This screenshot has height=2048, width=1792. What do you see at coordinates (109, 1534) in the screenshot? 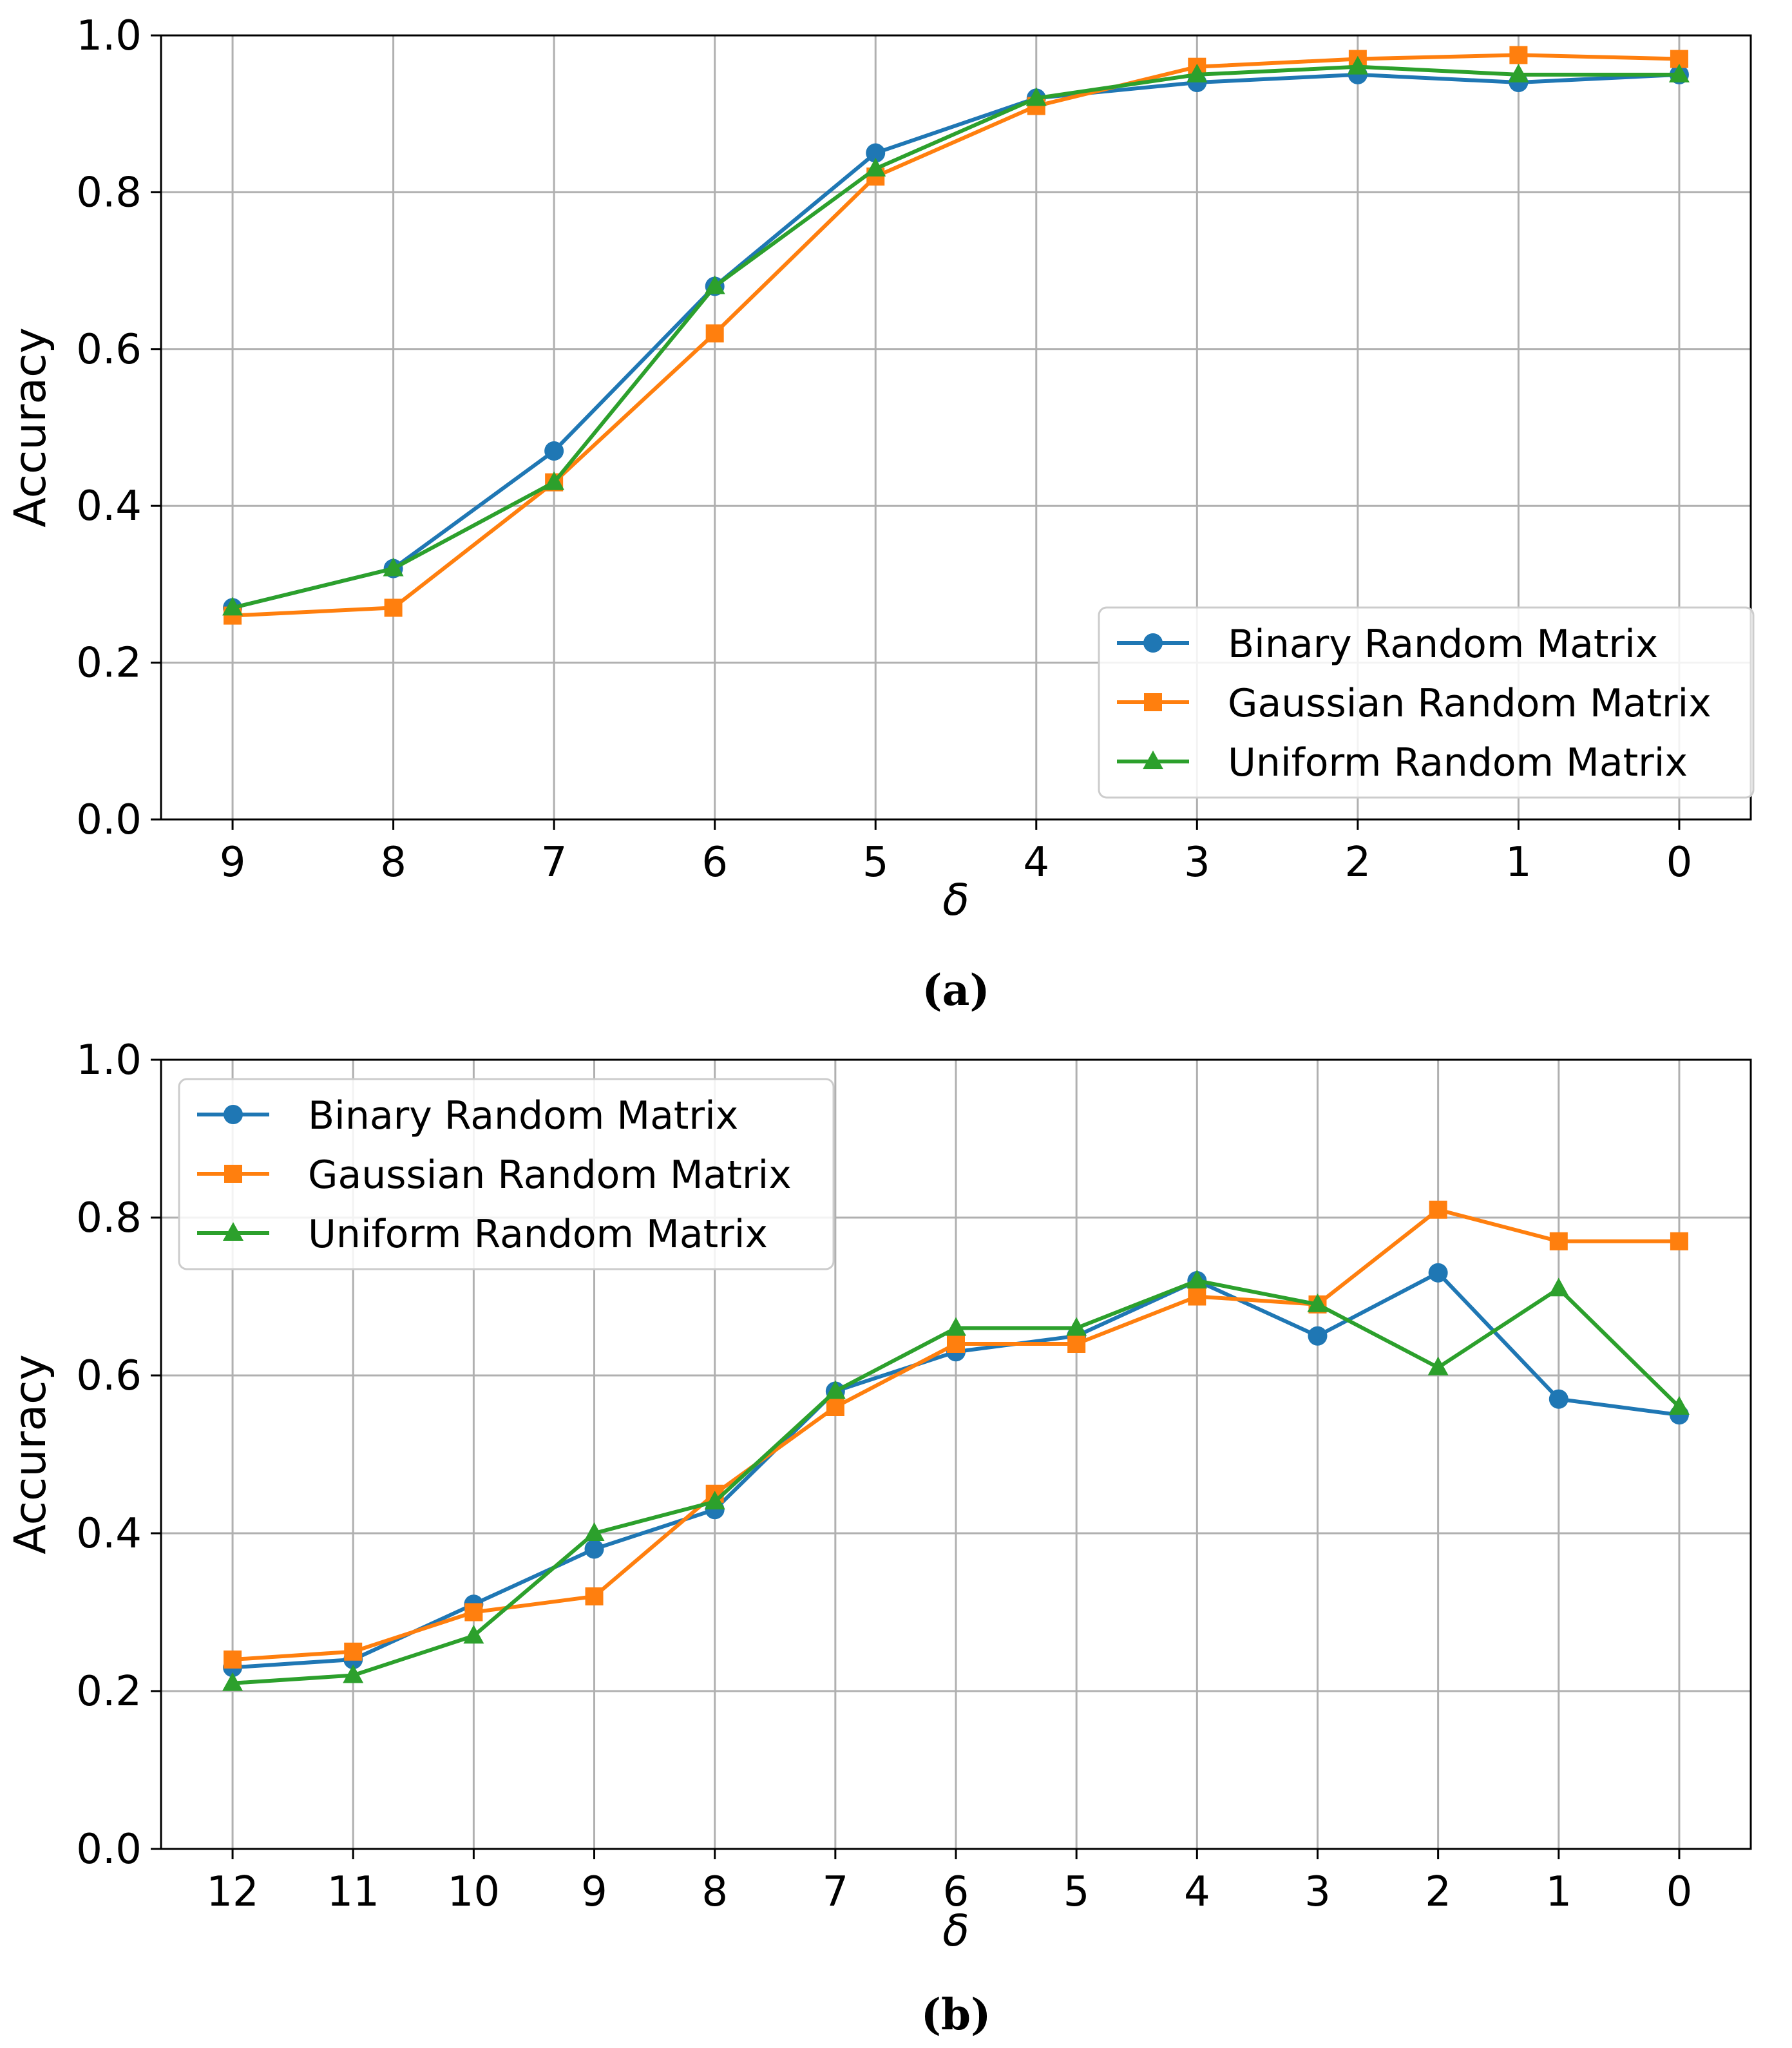
I see `y-tick-label: 0.4` at bounding box center [109, 1534].